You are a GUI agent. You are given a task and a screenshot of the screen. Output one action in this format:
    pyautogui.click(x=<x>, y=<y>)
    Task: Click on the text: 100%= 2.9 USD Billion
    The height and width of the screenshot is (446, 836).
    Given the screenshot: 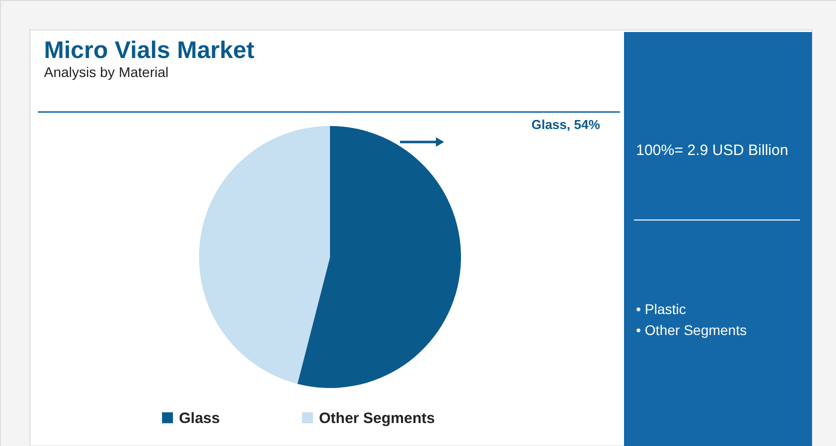 What is the action you would take?
    pyautogui.click(x=712, y=150)
    